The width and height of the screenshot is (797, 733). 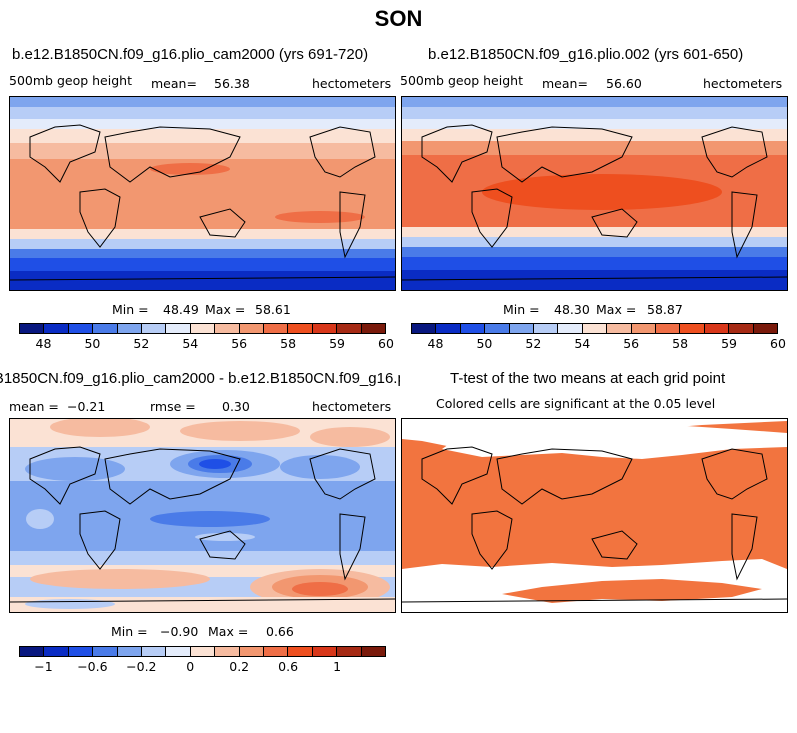 What do you see at coordinates (565, 83) in the screenshot?
I see `panel-tr-mean-label: mean=` at bounding box center [565, 83].